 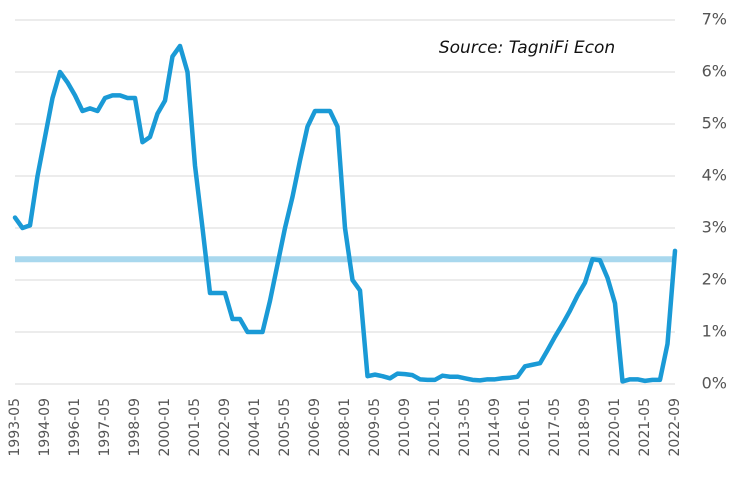 What do you see at coordinates (135, 427) in the screenshot?
I see `x-tick-label: 1998-09` at bounding box center [135, 427].